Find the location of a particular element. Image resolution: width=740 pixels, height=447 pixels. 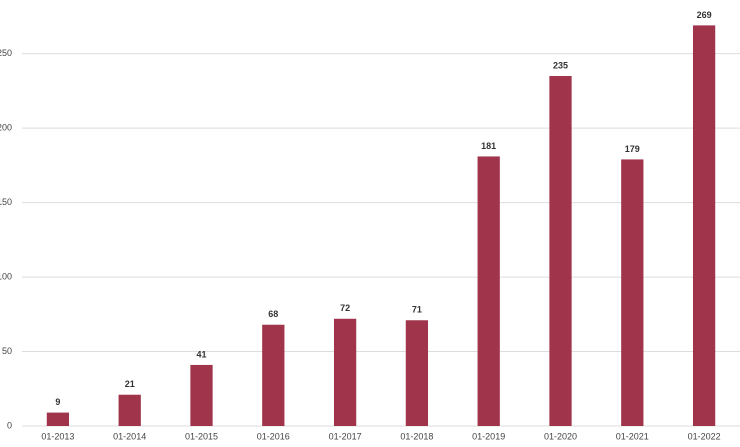

x-tick-label: 01-2016 is located at coordinates (273, 436).